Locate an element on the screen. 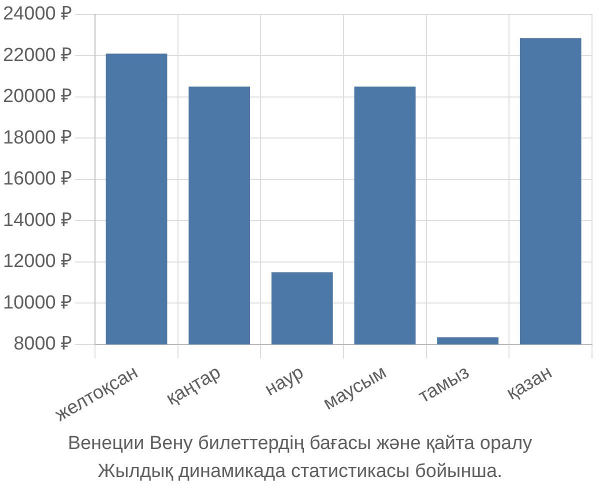  x-tick-label: қазан is located at coordinates (529, 383).